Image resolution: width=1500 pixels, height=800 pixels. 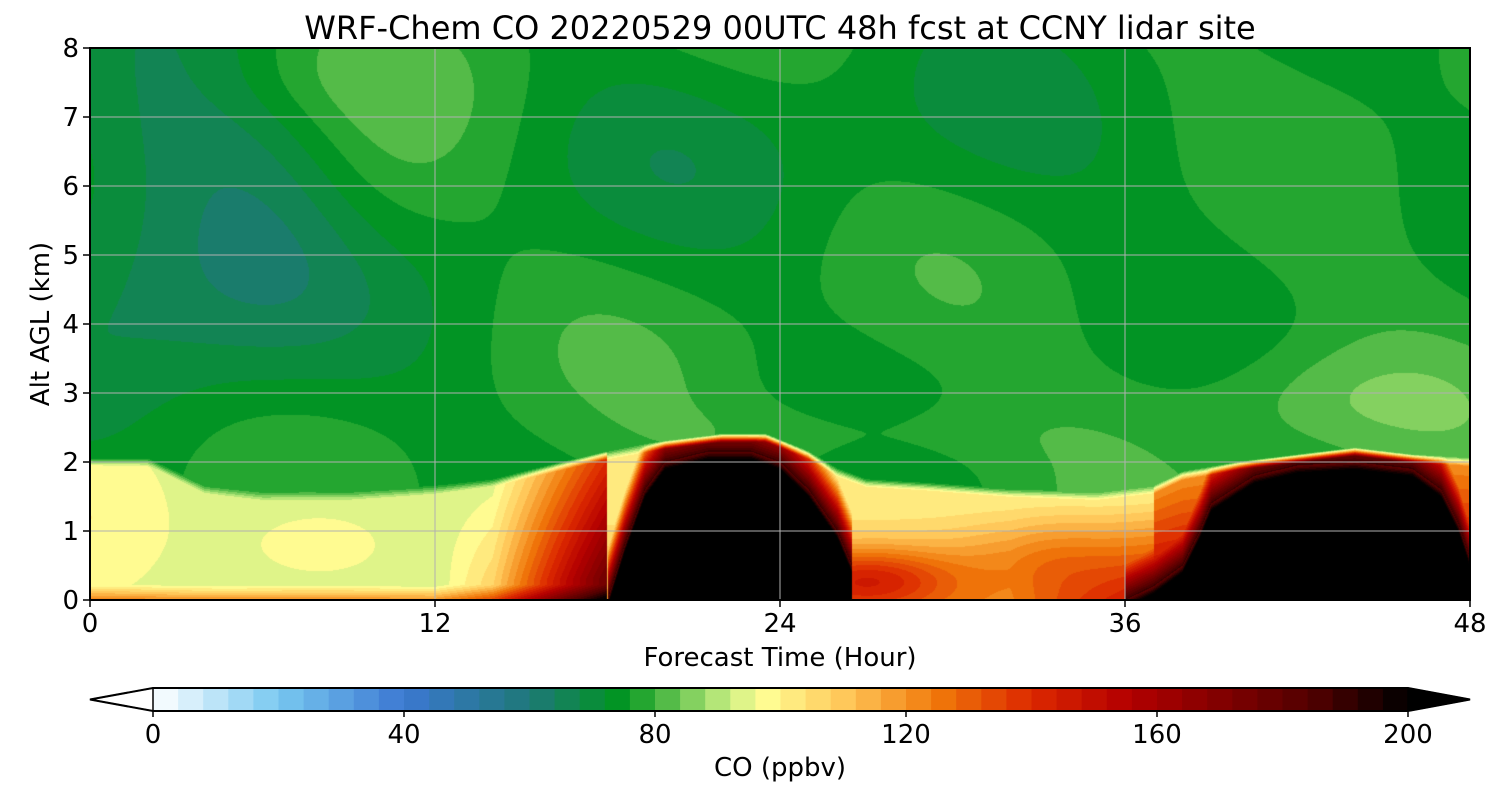 What do you see at coordinates (70, 49) in the screenshot?
I see `y-tick-label: 8` at bounding box center [70, 49].